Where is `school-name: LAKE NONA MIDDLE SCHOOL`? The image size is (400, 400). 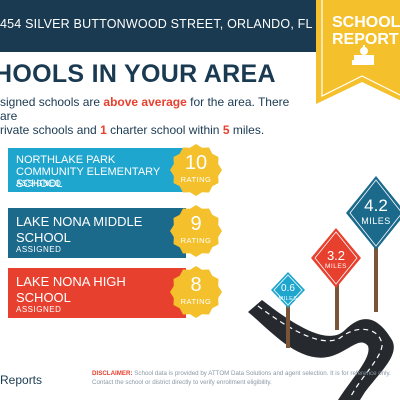
school-name: LAKE NONA MIDDLE SCHOOL is located at coordinates (79, 229).